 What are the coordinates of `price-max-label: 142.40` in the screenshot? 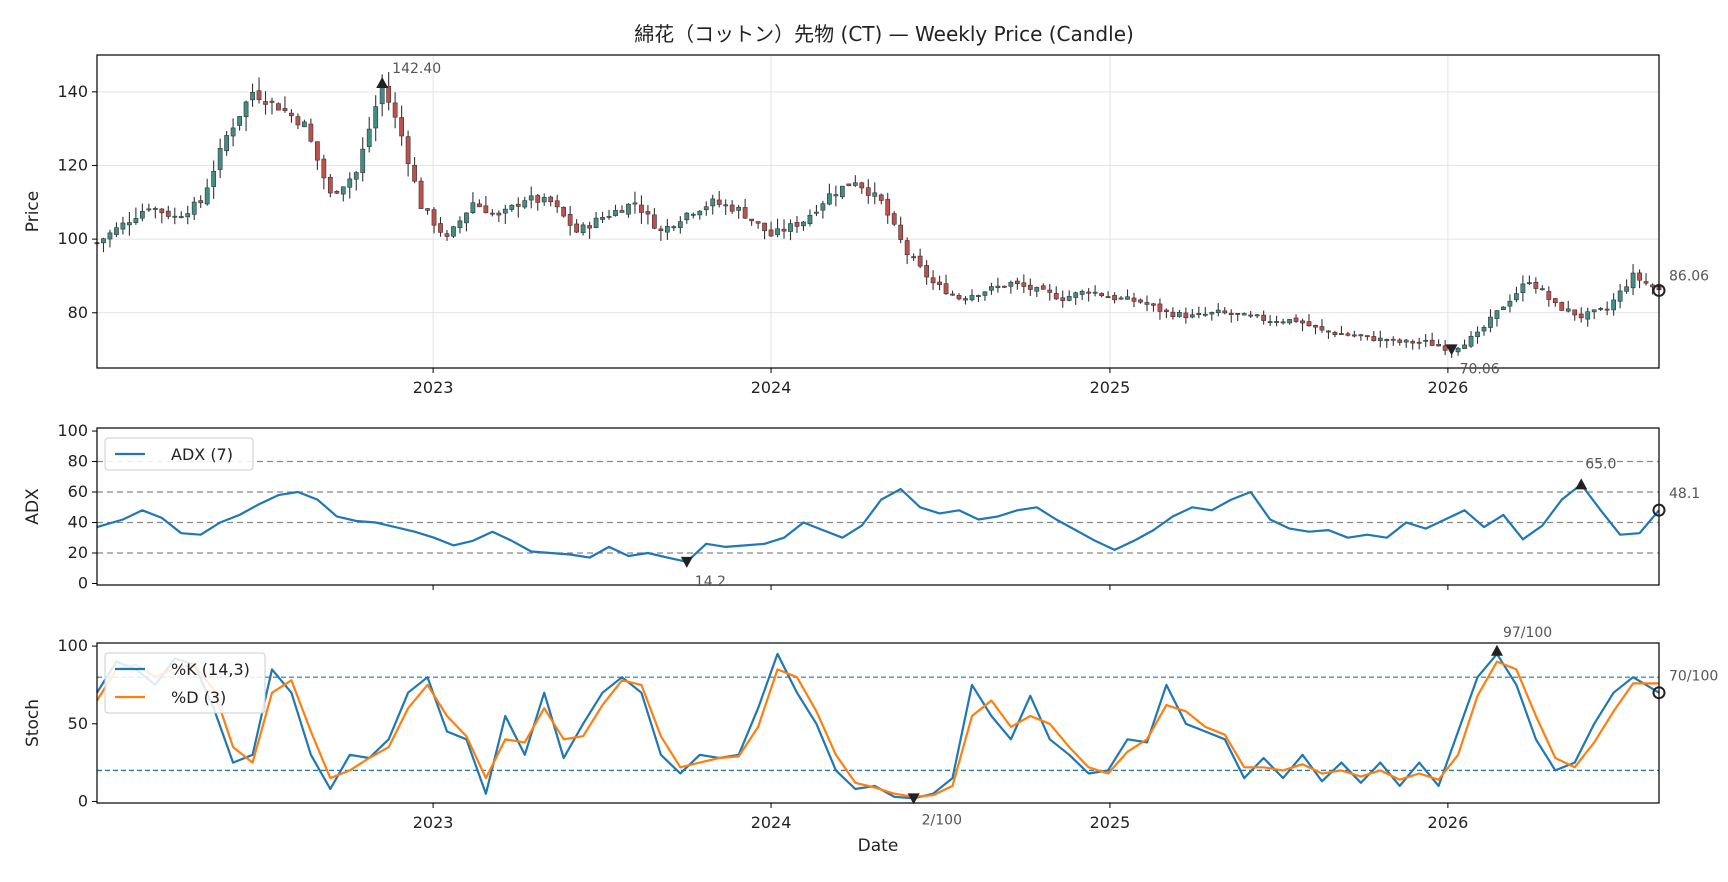 It's located at (416, 69).